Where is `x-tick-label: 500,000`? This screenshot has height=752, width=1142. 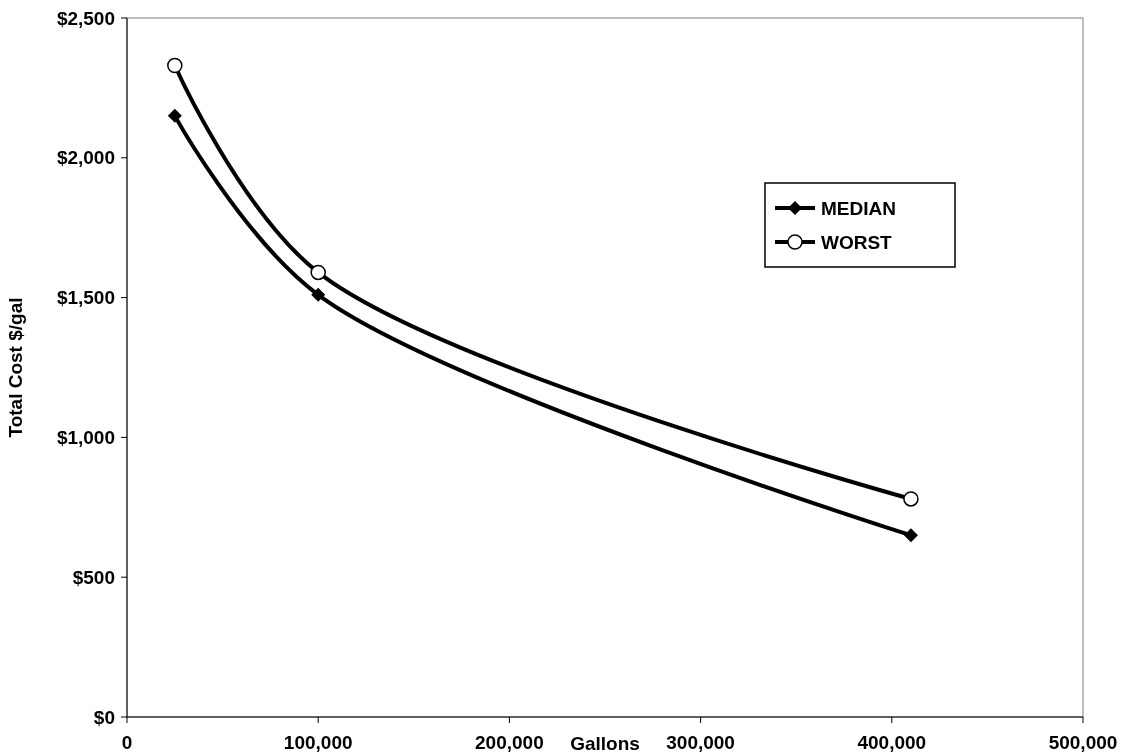
x-tick-label: 500,000 is located at coordinates (1083, 742).